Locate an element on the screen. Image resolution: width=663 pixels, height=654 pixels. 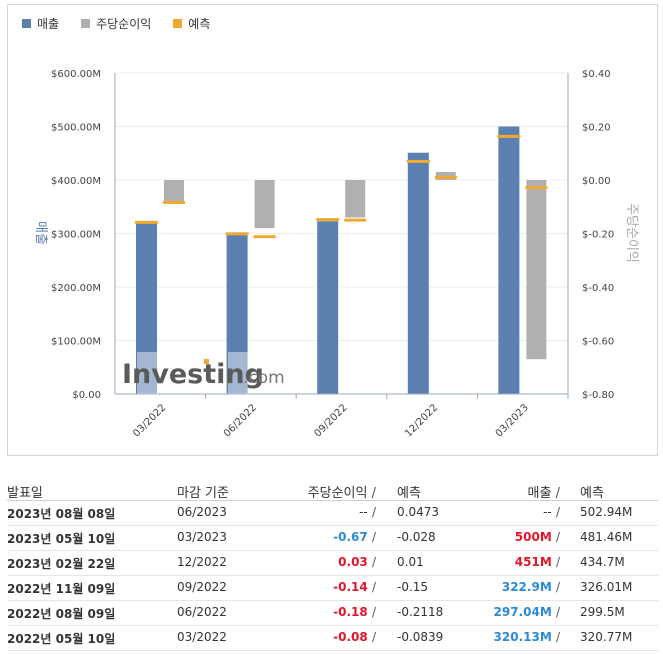
x-tick-label: 03/2022 is located at coordinates (149, 420).